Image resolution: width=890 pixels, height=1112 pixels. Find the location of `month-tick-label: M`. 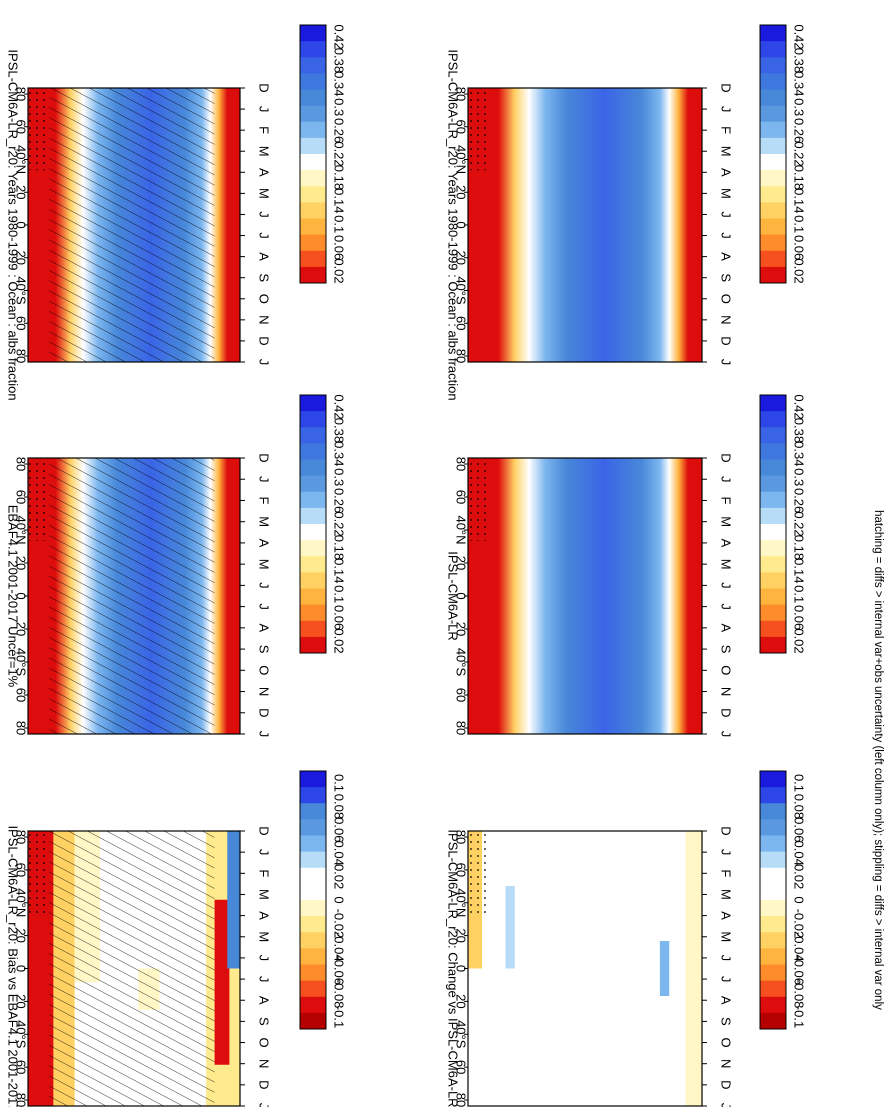

month-tick-label: M is located at coordinates (726, 894).